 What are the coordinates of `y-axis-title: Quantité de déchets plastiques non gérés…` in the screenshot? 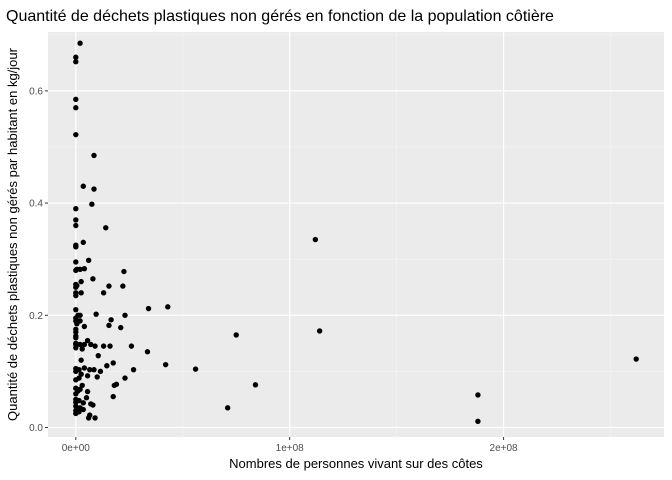 It's located at (12, 234).